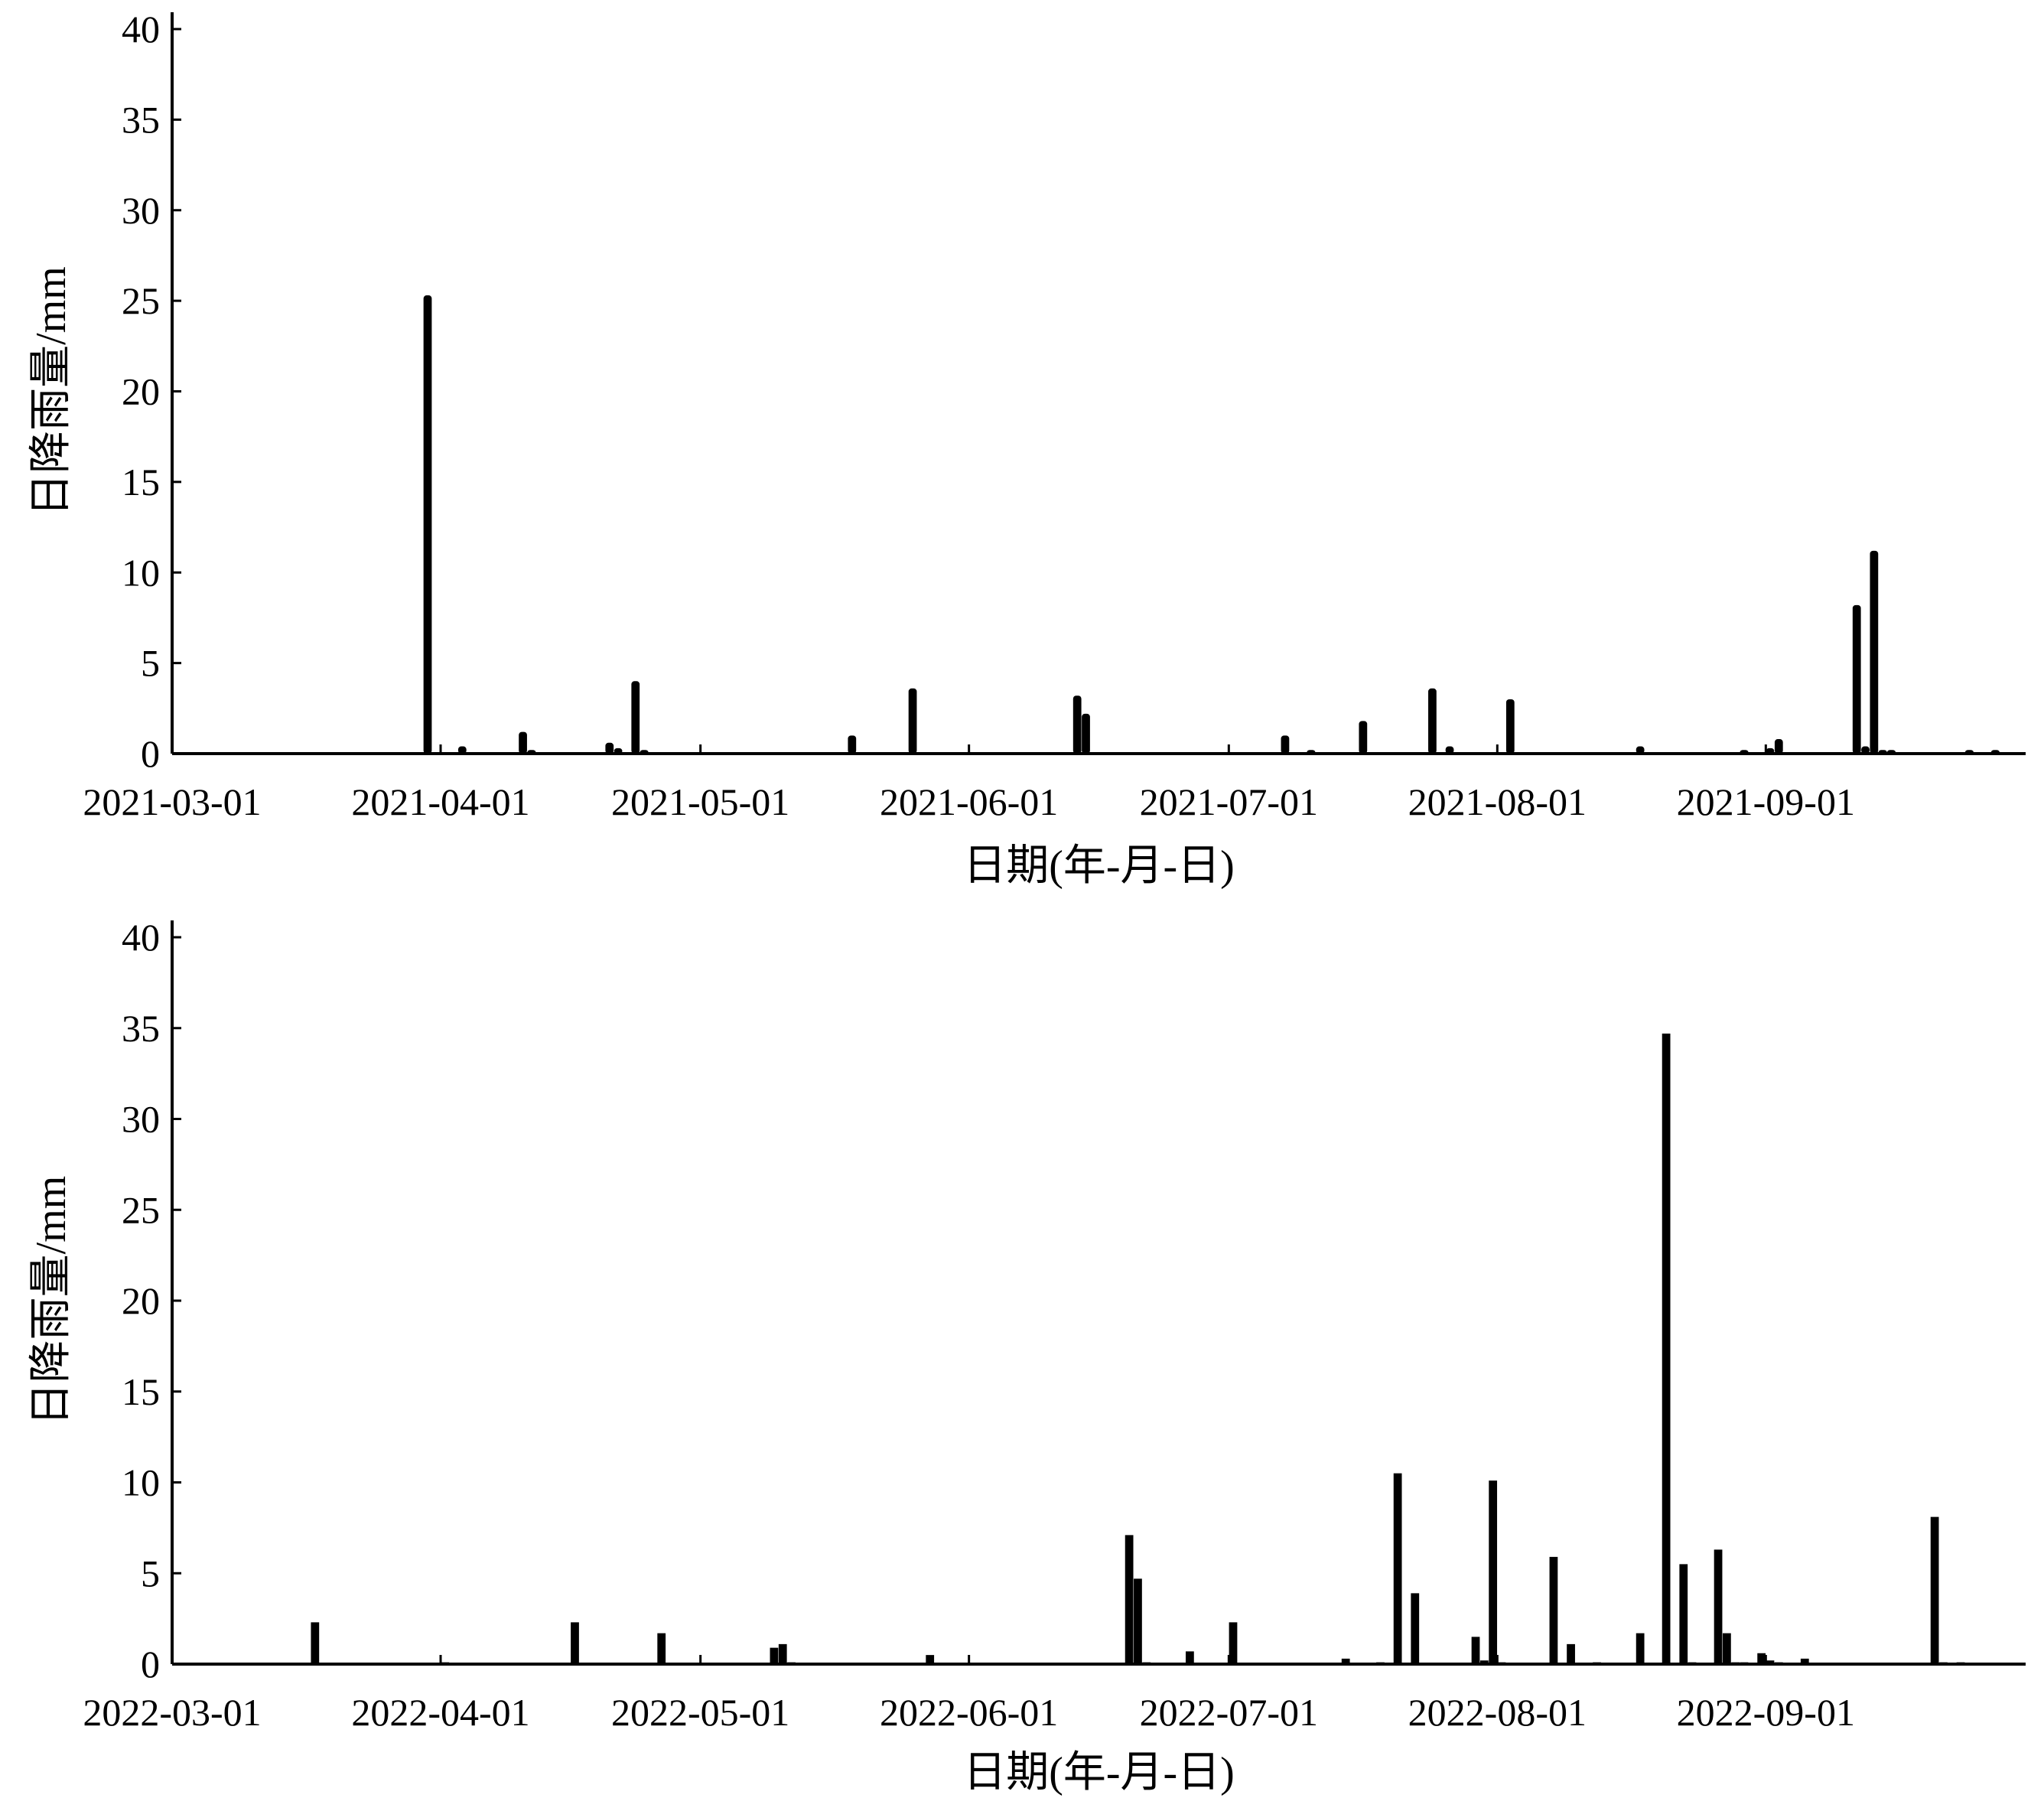 The height and width of the screenshot is (1811, 2044). I want to click on x-tick-label: 2021-06-01, so click(969, 801).